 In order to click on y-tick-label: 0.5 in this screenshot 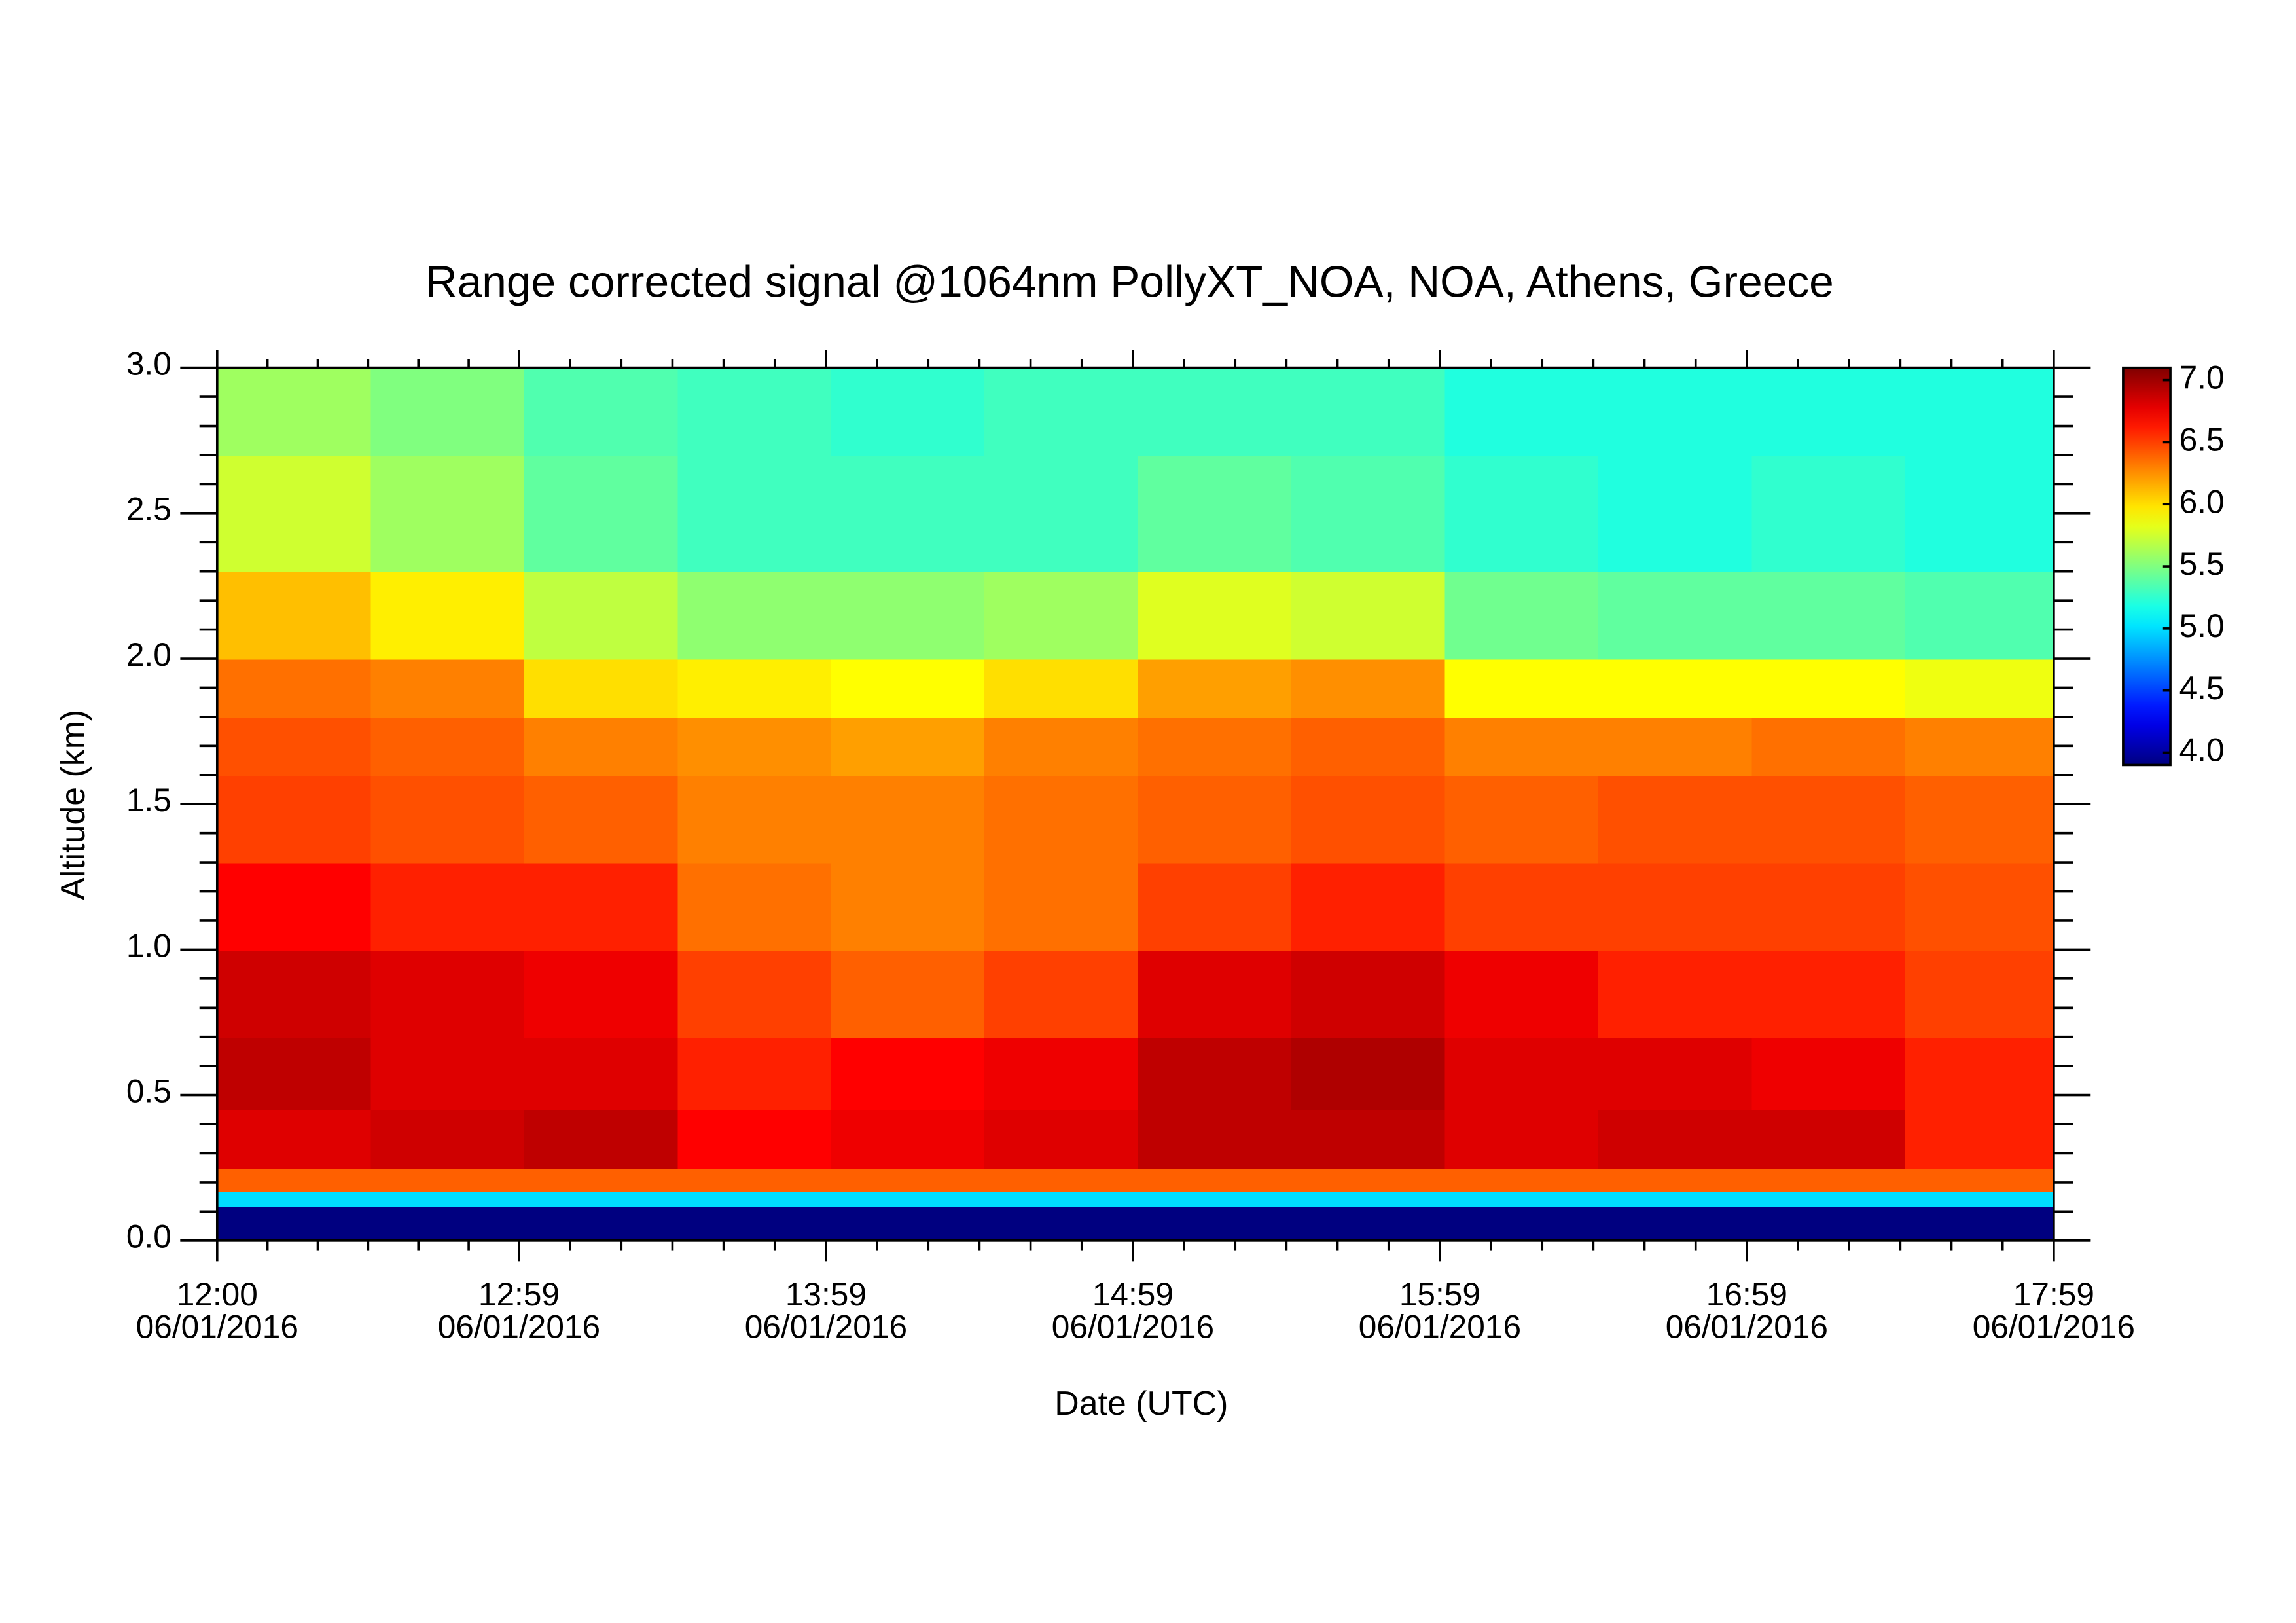, I will do `click(148, 1090)`.